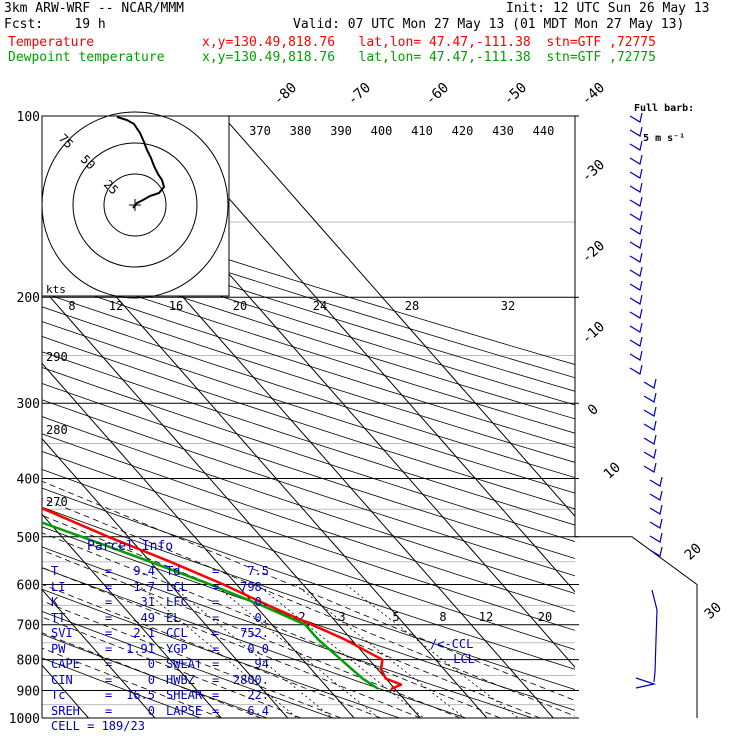 The height and width of the screenshot is (740, 740). I want to click on parcel-key: K, so click(55, 602).